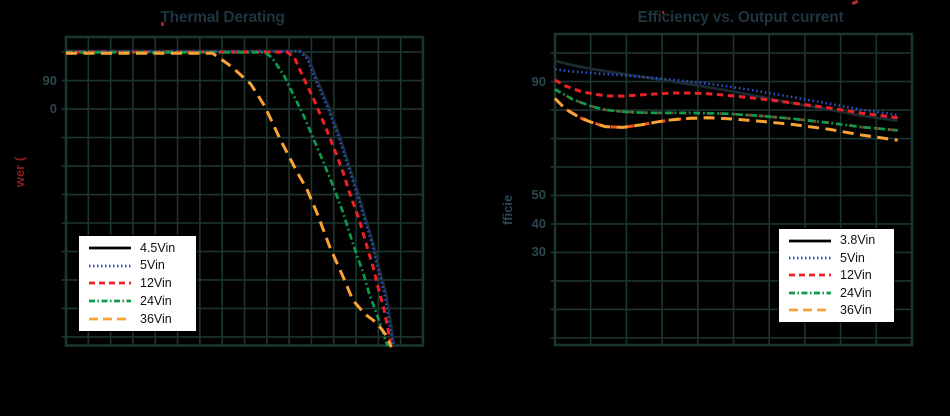 This screenshot has height=416, width=950. I want to click on chart-title-efficiency: Efficiency vs. Output current, so click(740, 17).